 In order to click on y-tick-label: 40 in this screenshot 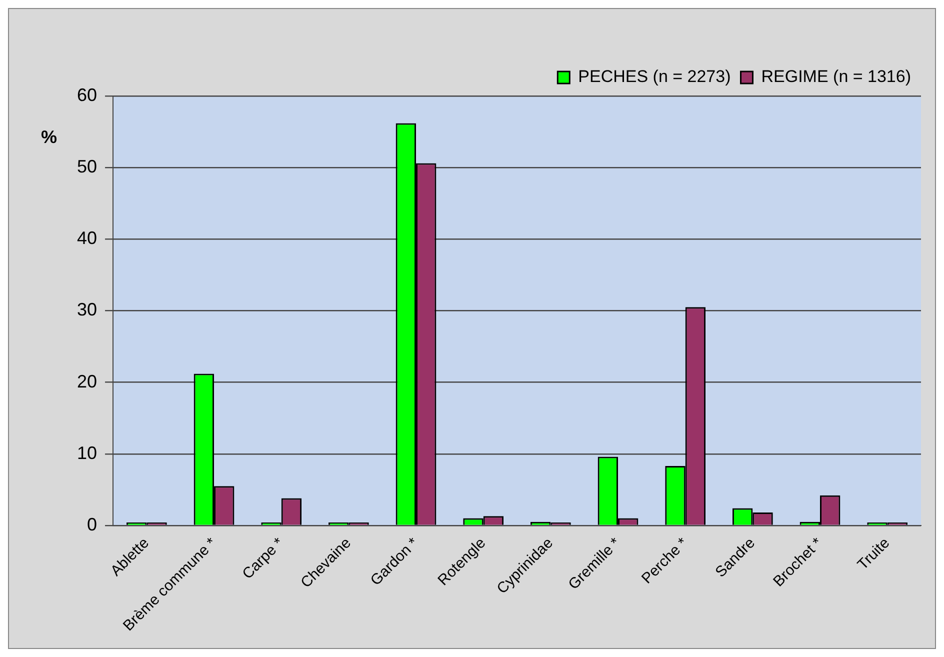, I will do `click(87, 238)`.